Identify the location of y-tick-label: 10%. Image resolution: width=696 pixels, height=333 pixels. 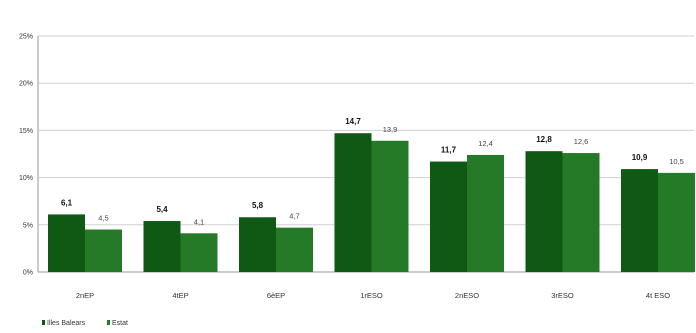
(26, 178).